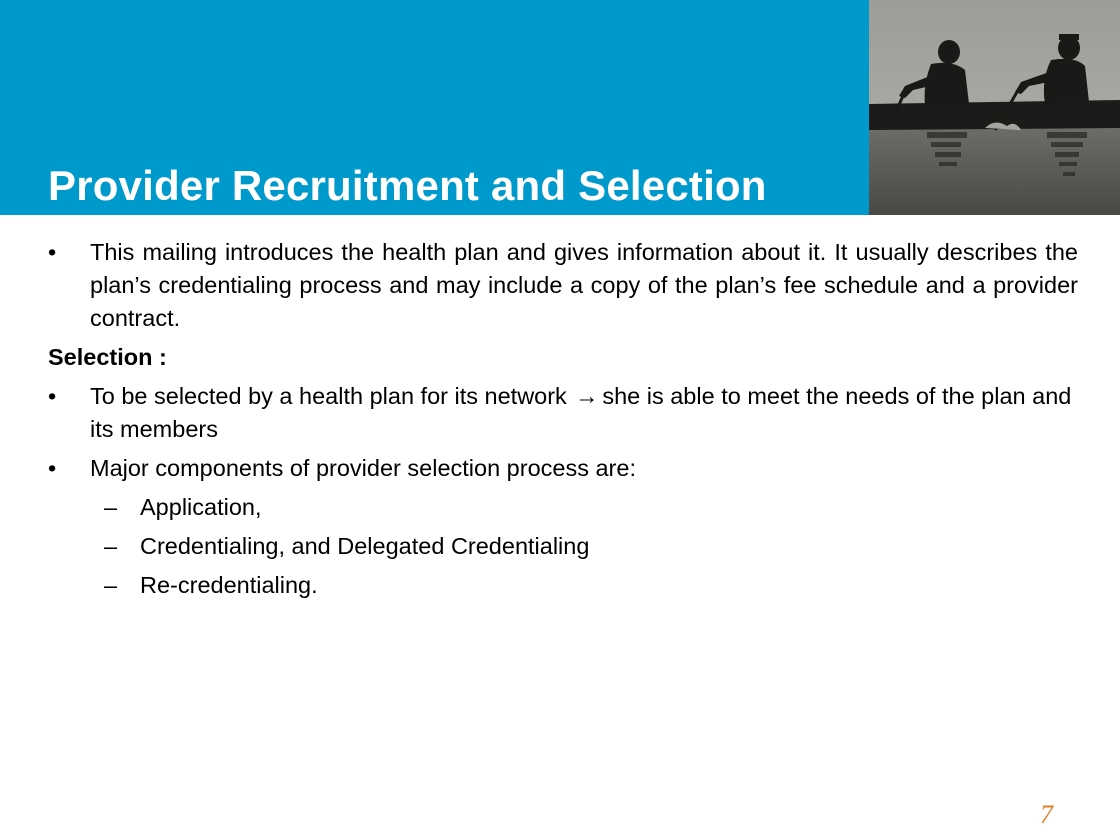  Describe the element at coordinates (107, 357) in the screenshot. I see `selection-heading: Selection :` at that location.